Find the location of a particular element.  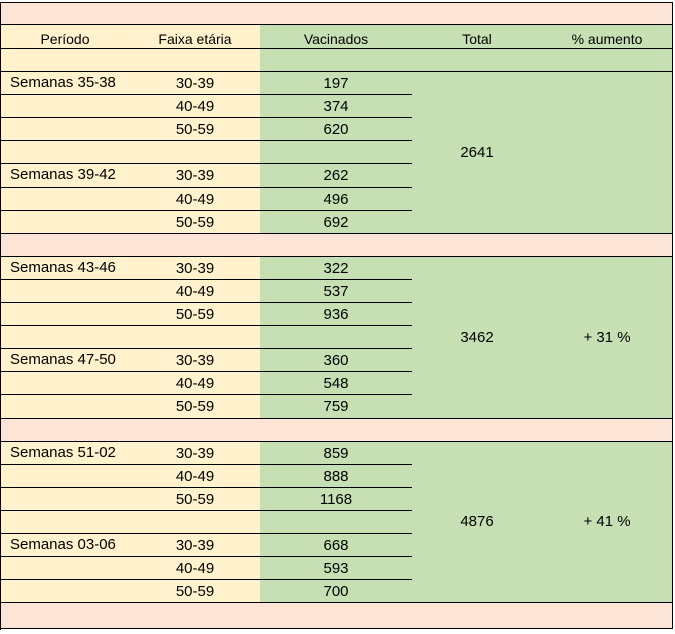

header-periodo: Período is located at coordinates (65, 37).